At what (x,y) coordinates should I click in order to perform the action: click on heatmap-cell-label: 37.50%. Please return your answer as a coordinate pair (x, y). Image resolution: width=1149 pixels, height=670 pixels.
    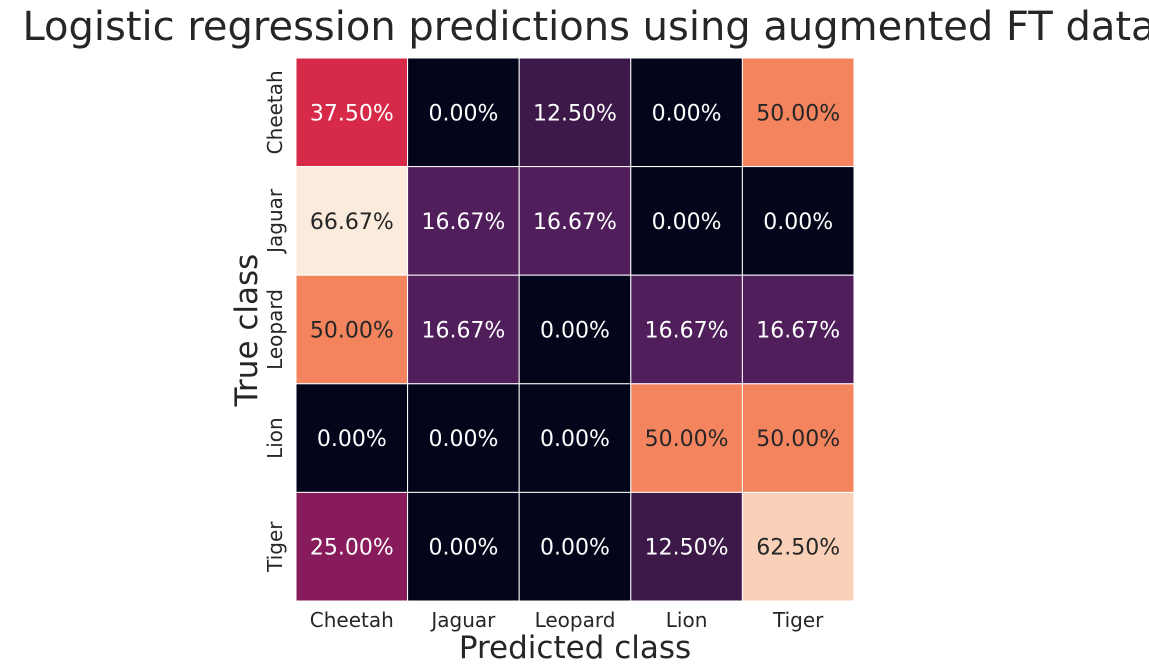
    Looking at the image, I should click on (352, 113).